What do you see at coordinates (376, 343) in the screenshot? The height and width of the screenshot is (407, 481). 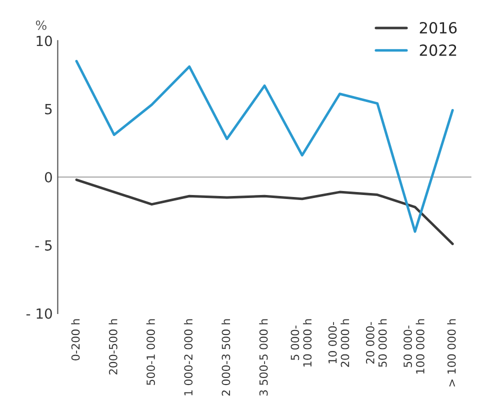 I see `x-tick-label: 20 000- 50 000 h` at bounding box center [376, 343].